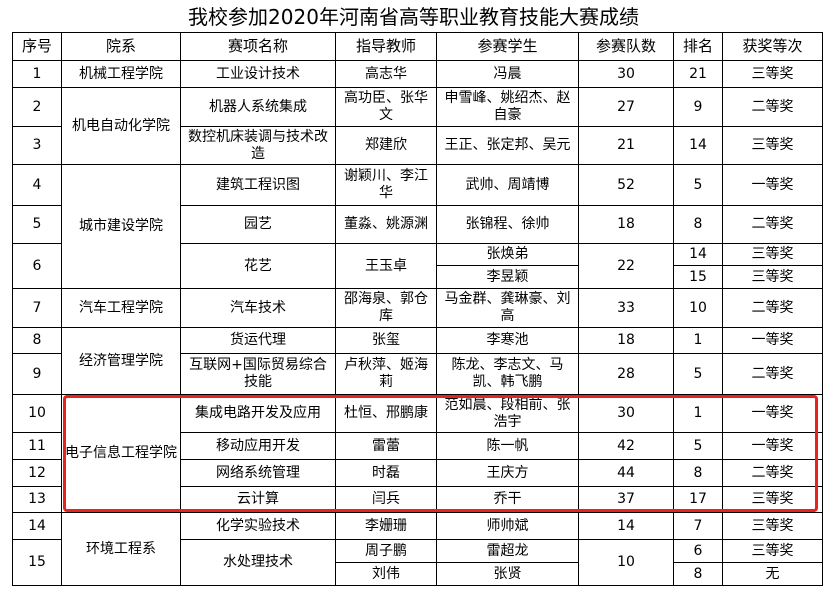  I want to click on header-award: 获奖等次, so click(772, 46).